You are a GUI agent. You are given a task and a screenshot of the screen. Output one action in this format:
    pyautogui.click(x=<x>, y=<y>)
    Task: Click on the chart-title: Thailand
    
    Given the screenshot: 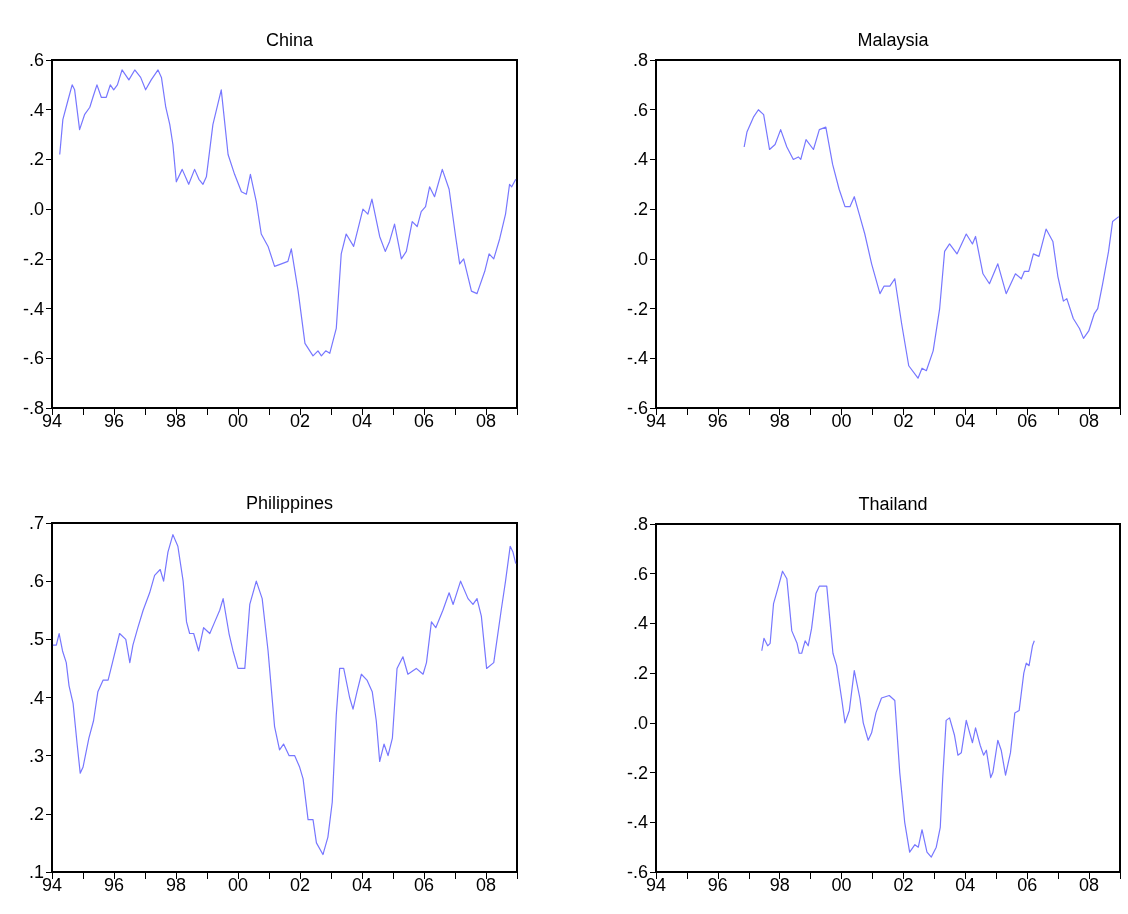 What is the action you would take?
    pyautogui.click(x=893, y=504)
    